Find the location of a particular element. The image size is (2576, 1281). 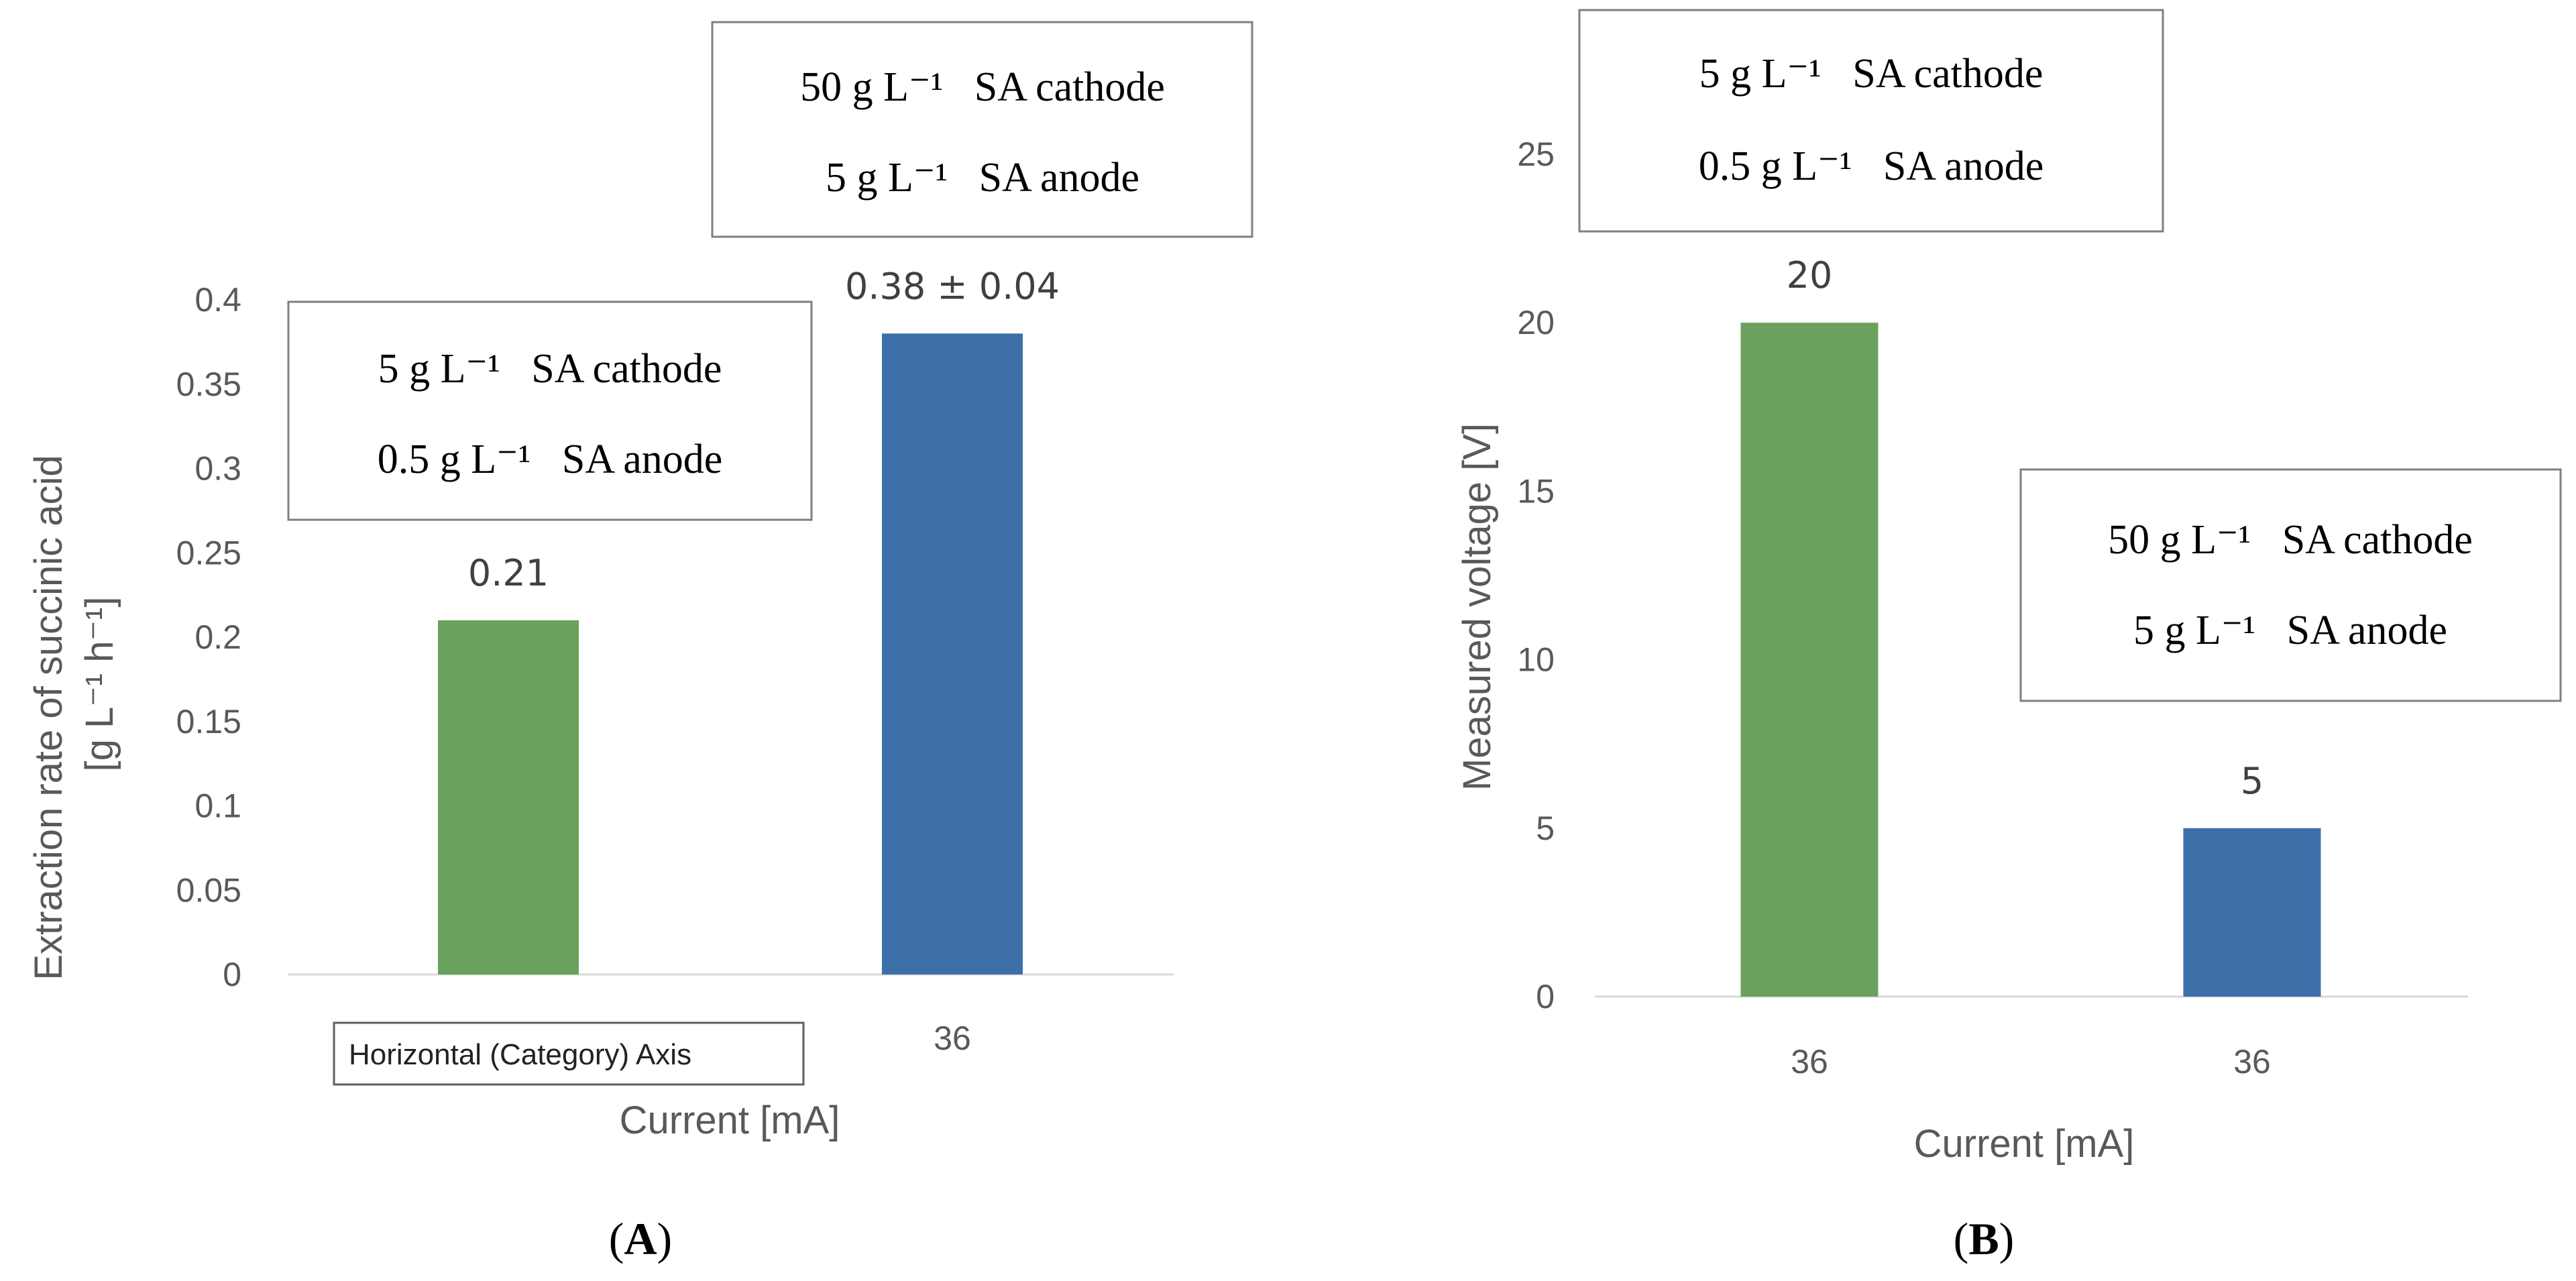

chart-a-y-axis: 0 0.05 0.1 0.15 0.2 0.25 0.3 0.35 0.4 is located at coordinates (208, 637).